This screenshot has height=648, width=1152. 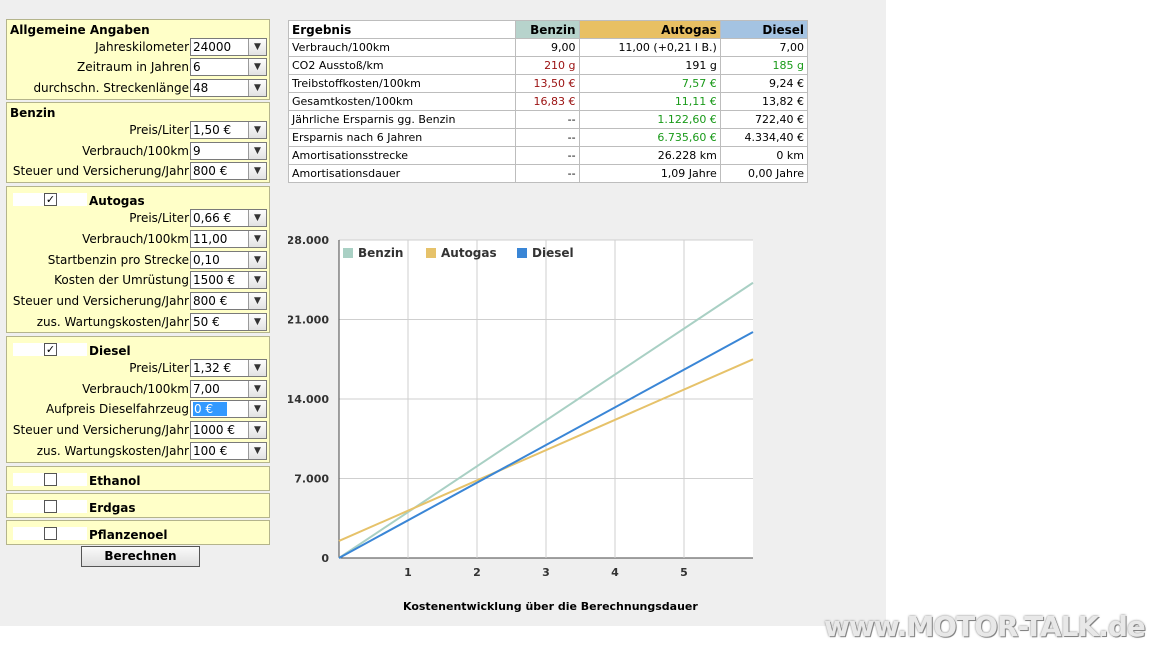 I want to click on cell-diesel: 4.334,40 €, so click(x=764, y=137).